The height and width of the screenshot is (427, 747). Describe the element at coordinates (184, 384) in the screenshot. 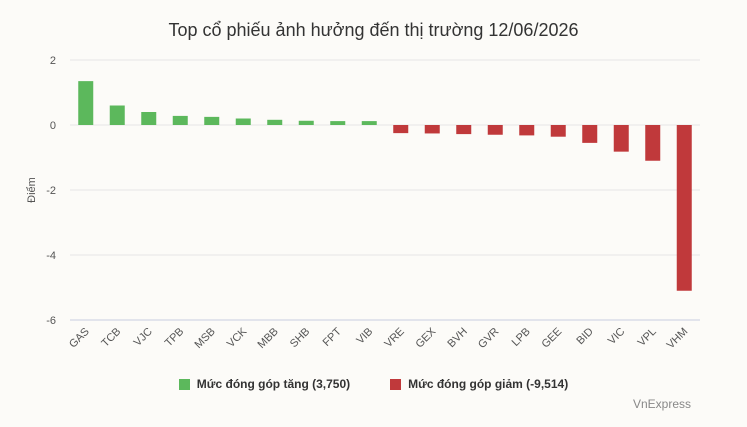

I see `legend-swatch-increase` at that location.